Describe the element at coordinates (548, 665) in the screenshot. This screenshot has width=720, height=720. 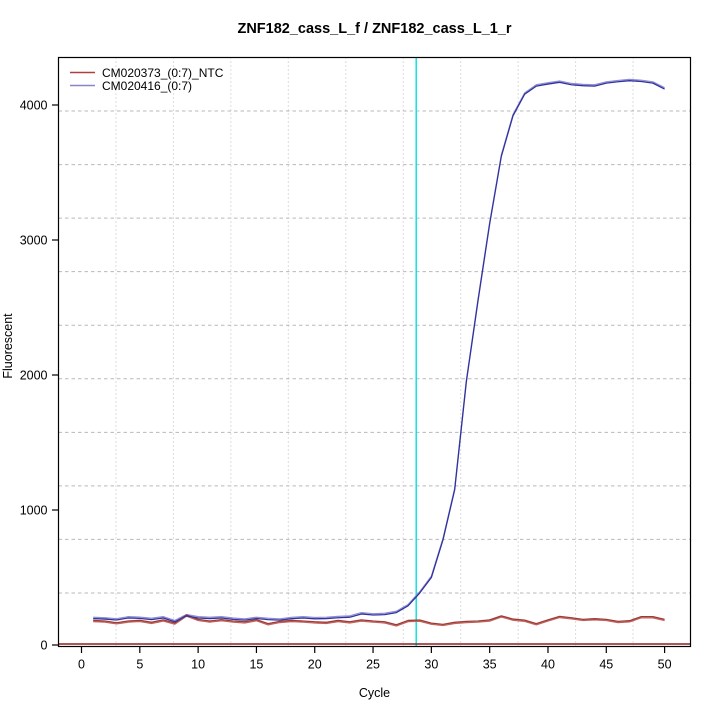
I see `x-tick-label: 40` at that location.